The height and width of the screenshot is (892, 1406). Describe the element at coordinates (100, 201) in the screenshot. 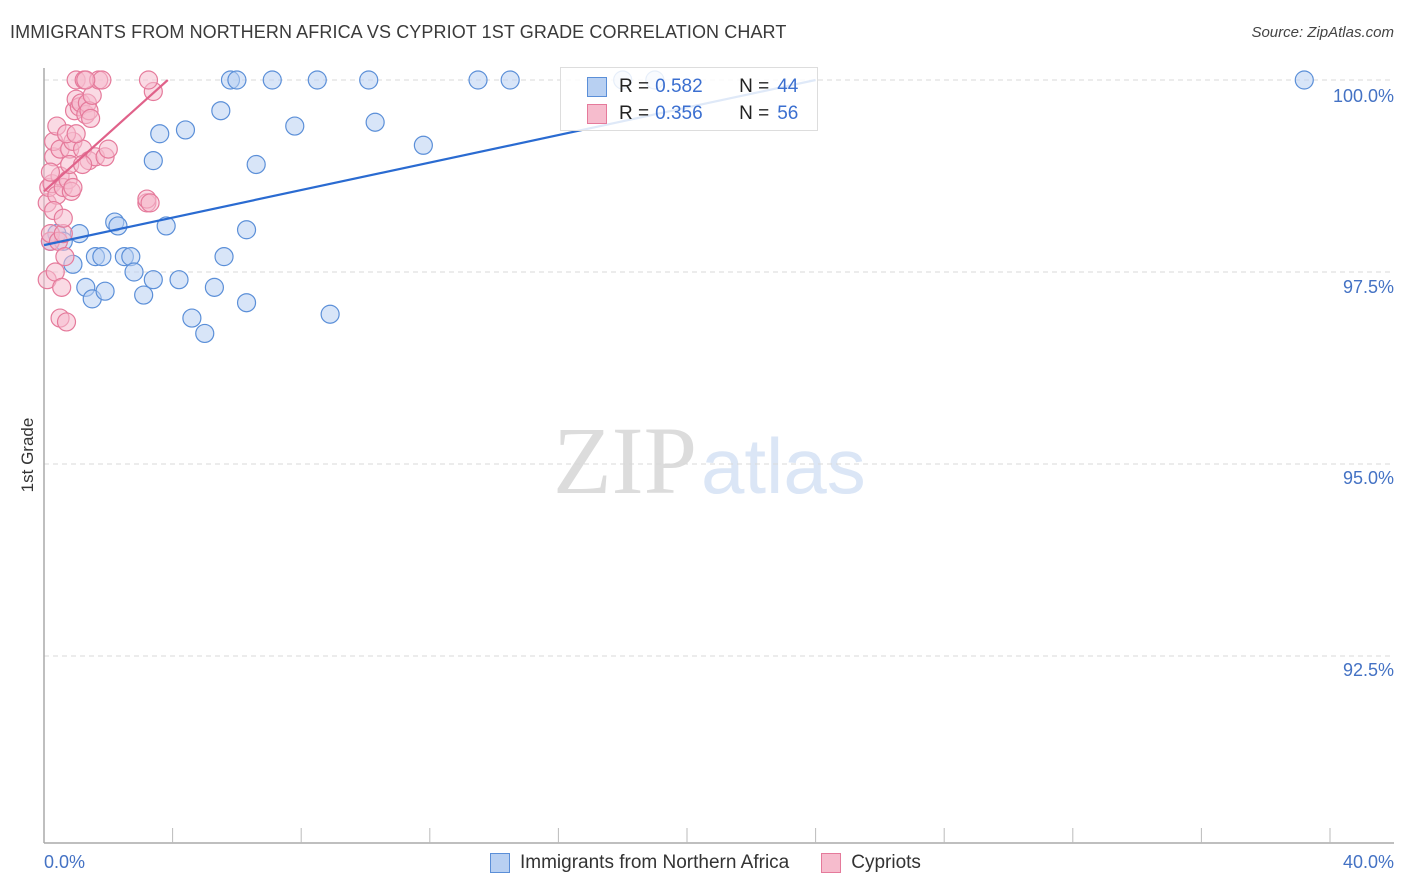

I see `series-cypriots-points` at that location.